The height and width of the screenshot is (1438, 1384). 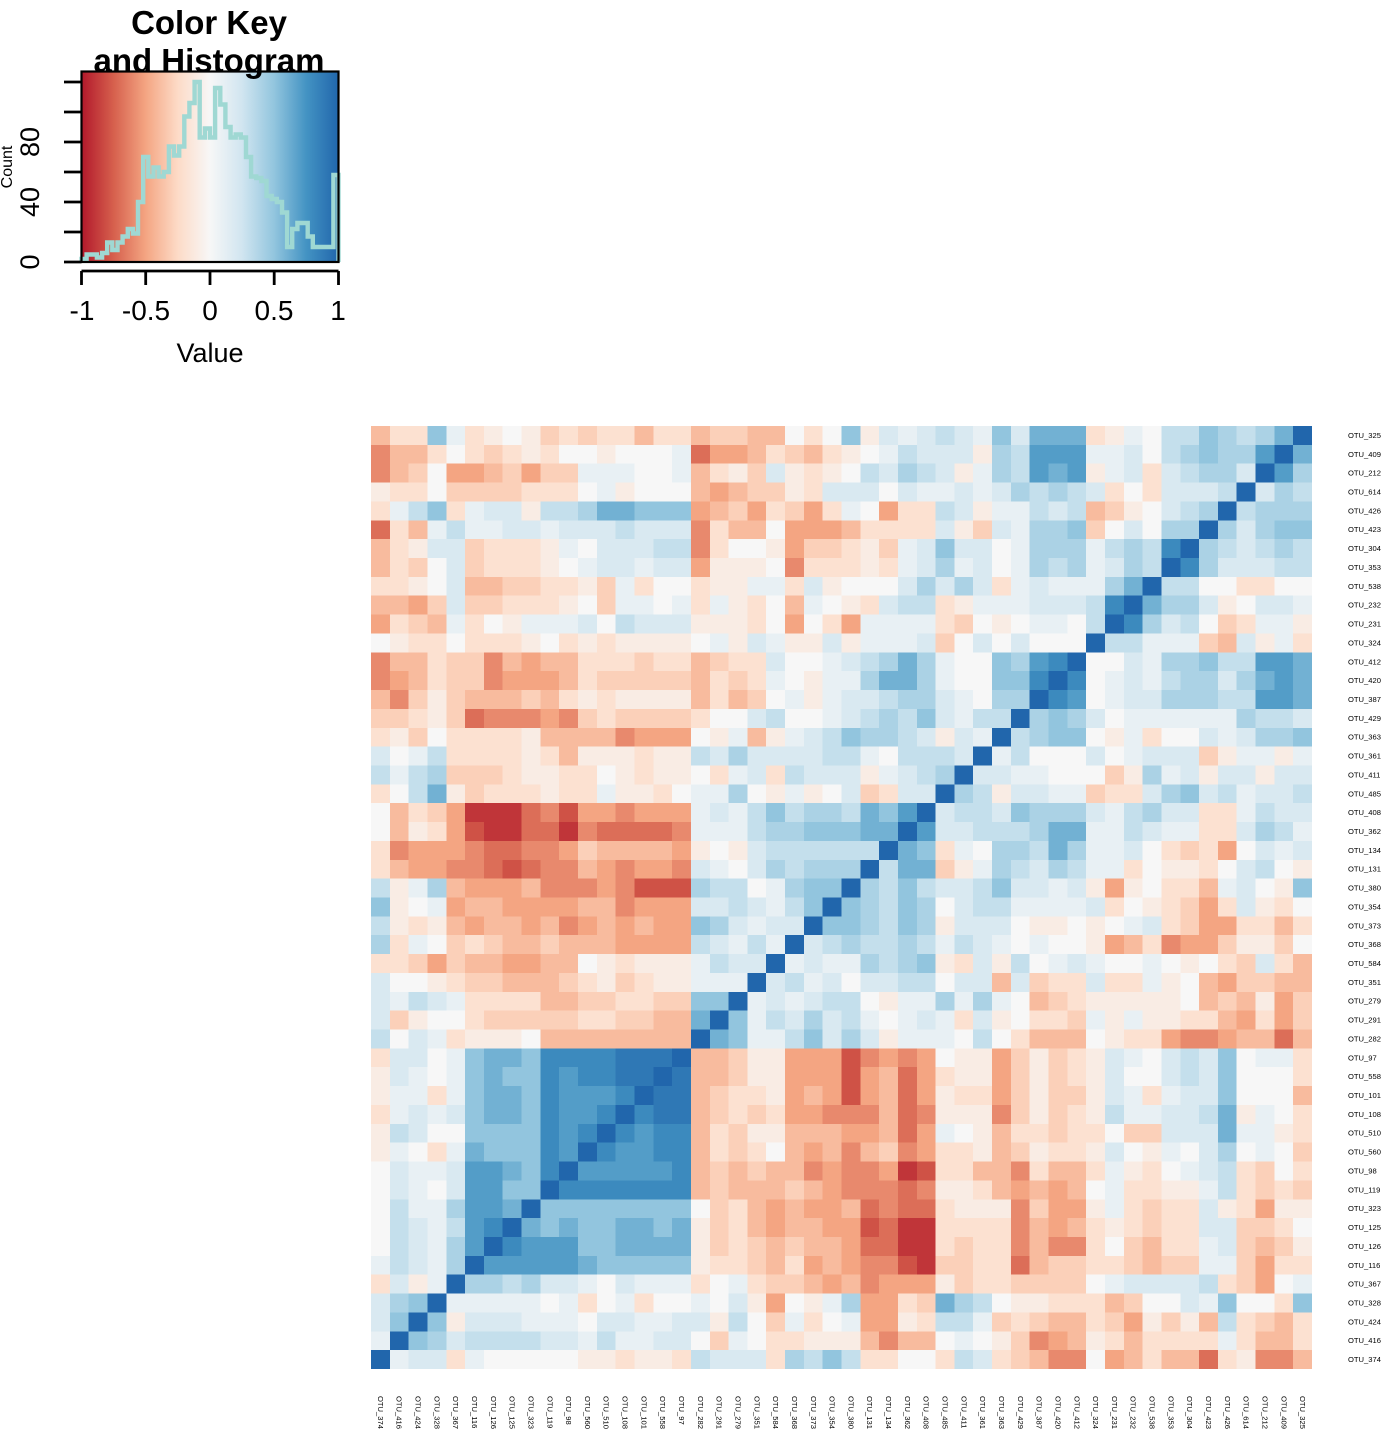 What do you see at coordinates (1364, 680) in the screenshot?
I see `svg-text: OTU_420` at bounding box center [1364, 680].